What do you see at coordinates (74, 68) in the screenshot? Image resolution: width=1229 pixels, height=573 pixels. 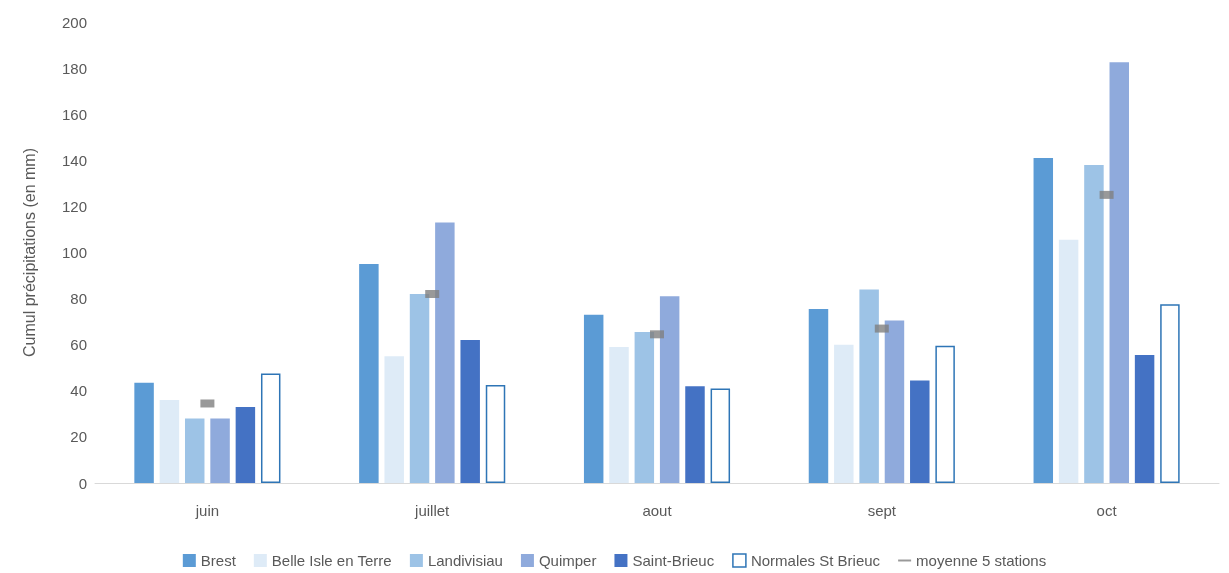 I see `y-tick-label: 180` at bounding box center [74, 68].